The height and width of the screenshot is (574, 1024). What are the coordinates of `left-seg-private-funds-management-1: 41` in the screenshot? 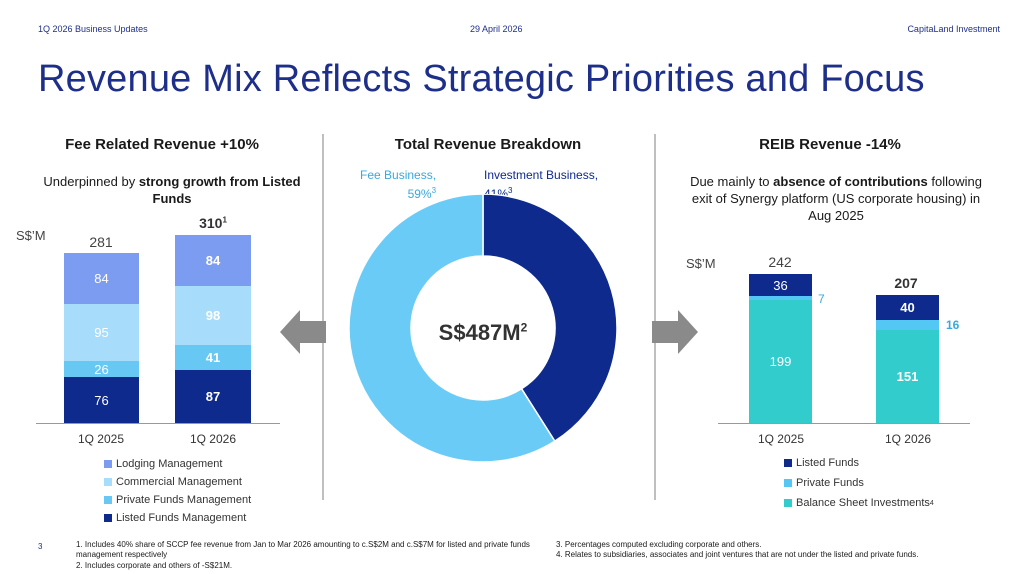 It's located at (213, 358).